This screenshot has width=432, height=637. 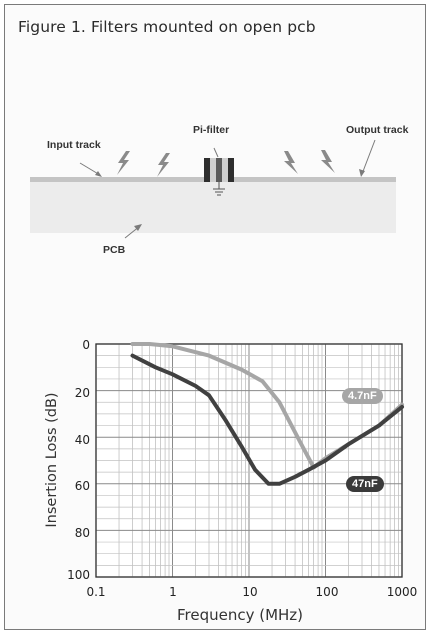 I want to click on y-tick-label: 100, so click(x=78, y=575).